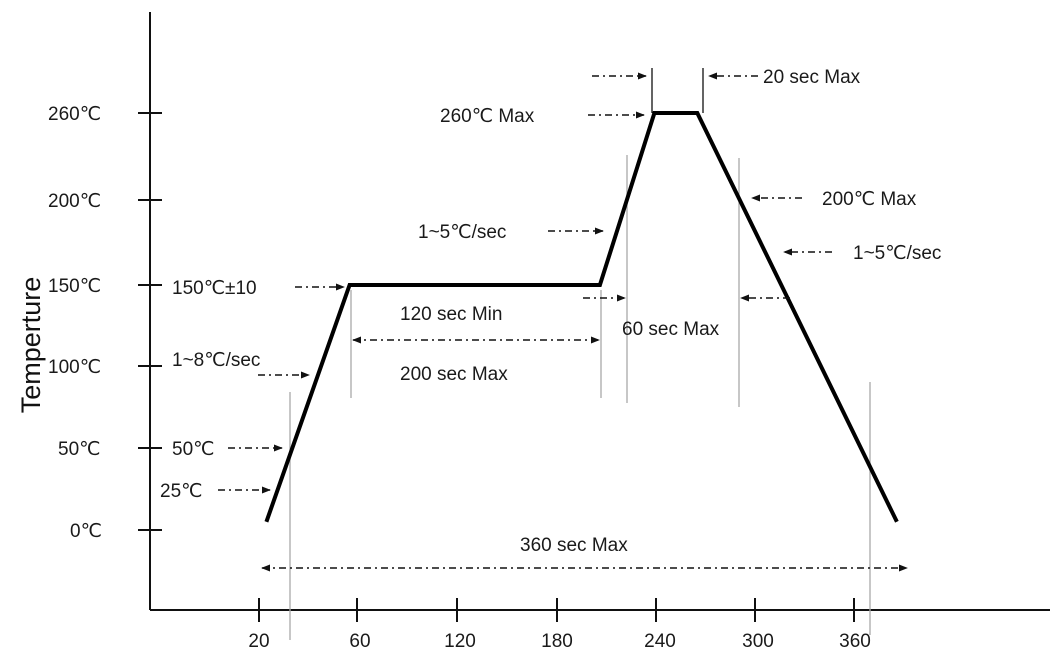 The height and width of the screenshot is (655, 1051). I want to click on label-ramp-down: 1~5℃/sec, so click(897, 253).